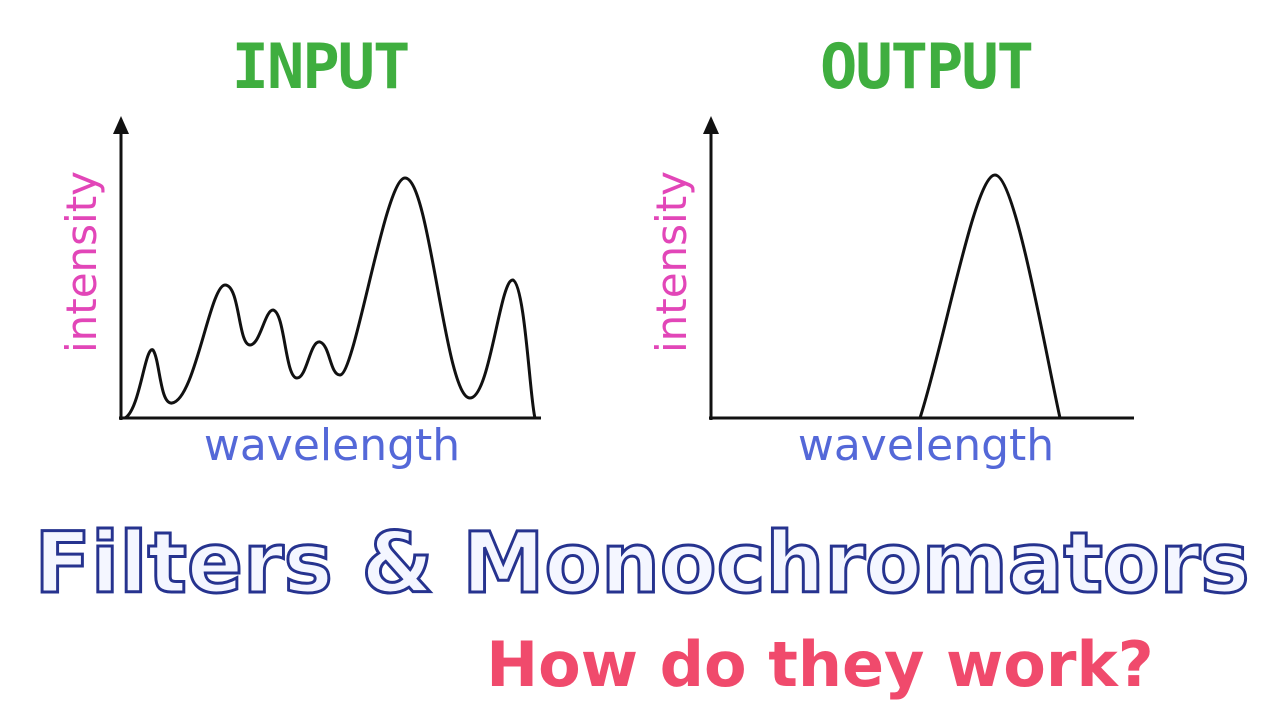 Image resolution: width=1280 pixels, height=720 pixels. Describe the element at coordinates (819, 664) in the screenshot. I see `heading-subtitle: How do they work?` at that location.